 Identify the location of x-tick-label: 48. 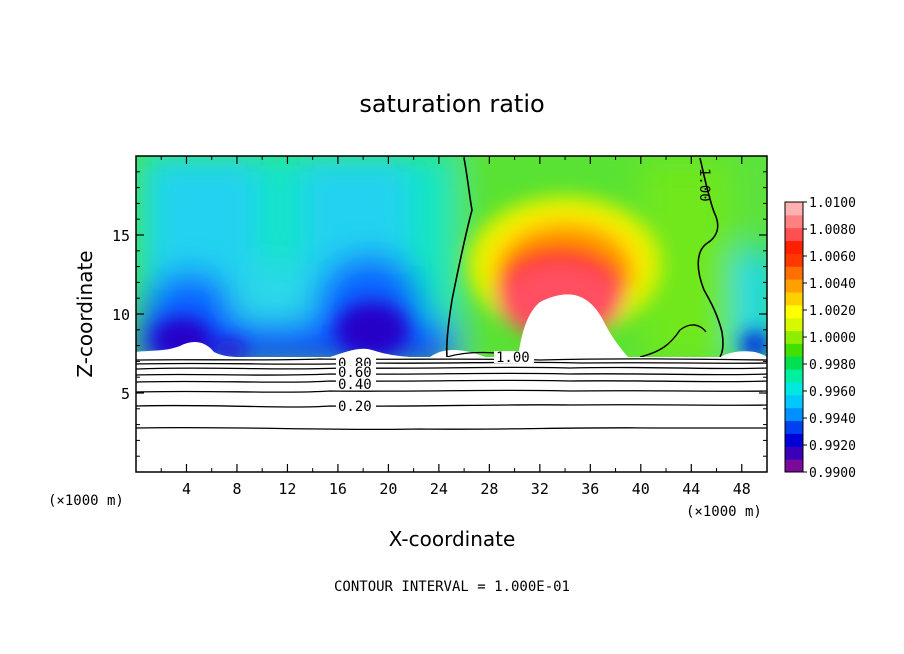
(742, 489).